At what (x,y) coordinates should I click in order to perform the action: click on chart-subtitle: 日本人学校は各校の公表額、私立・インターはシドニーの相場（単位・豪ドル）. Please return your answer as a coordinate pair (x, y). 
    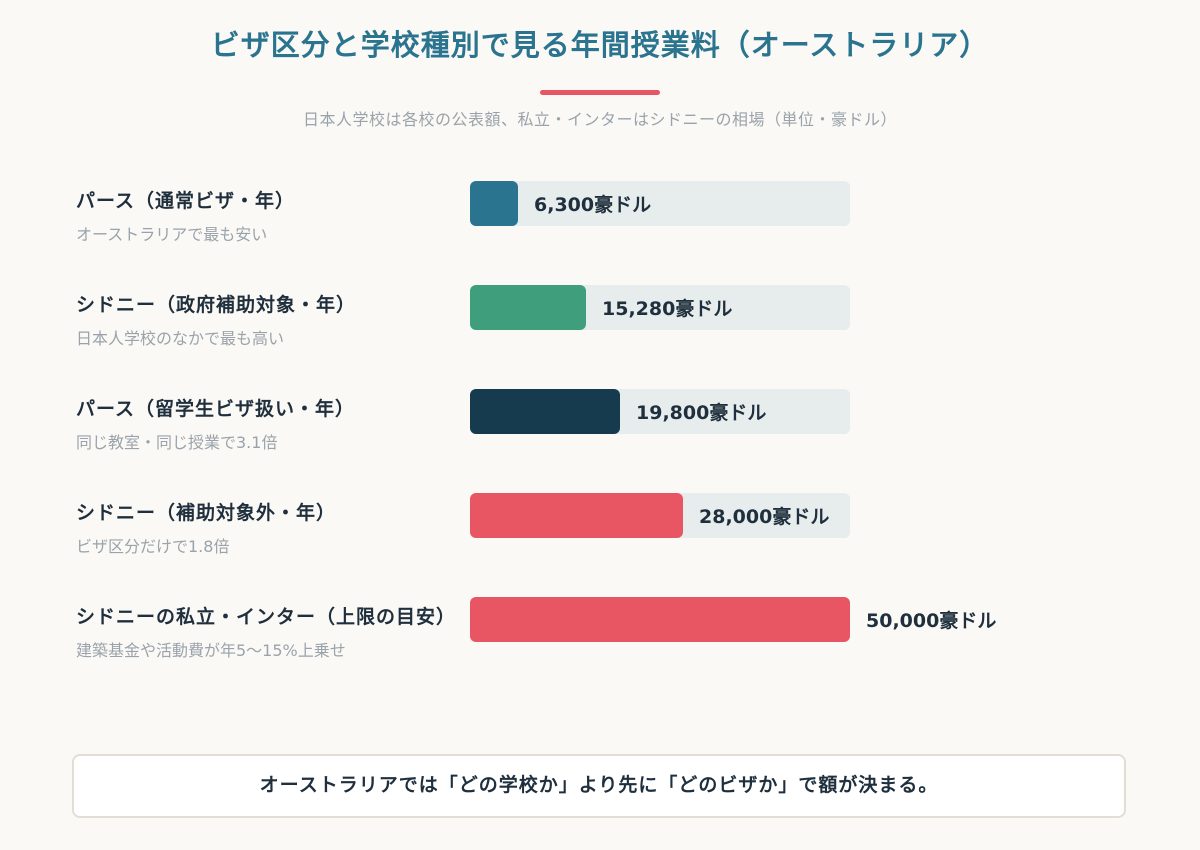
    Looking at the image, I should click on (599, 119).